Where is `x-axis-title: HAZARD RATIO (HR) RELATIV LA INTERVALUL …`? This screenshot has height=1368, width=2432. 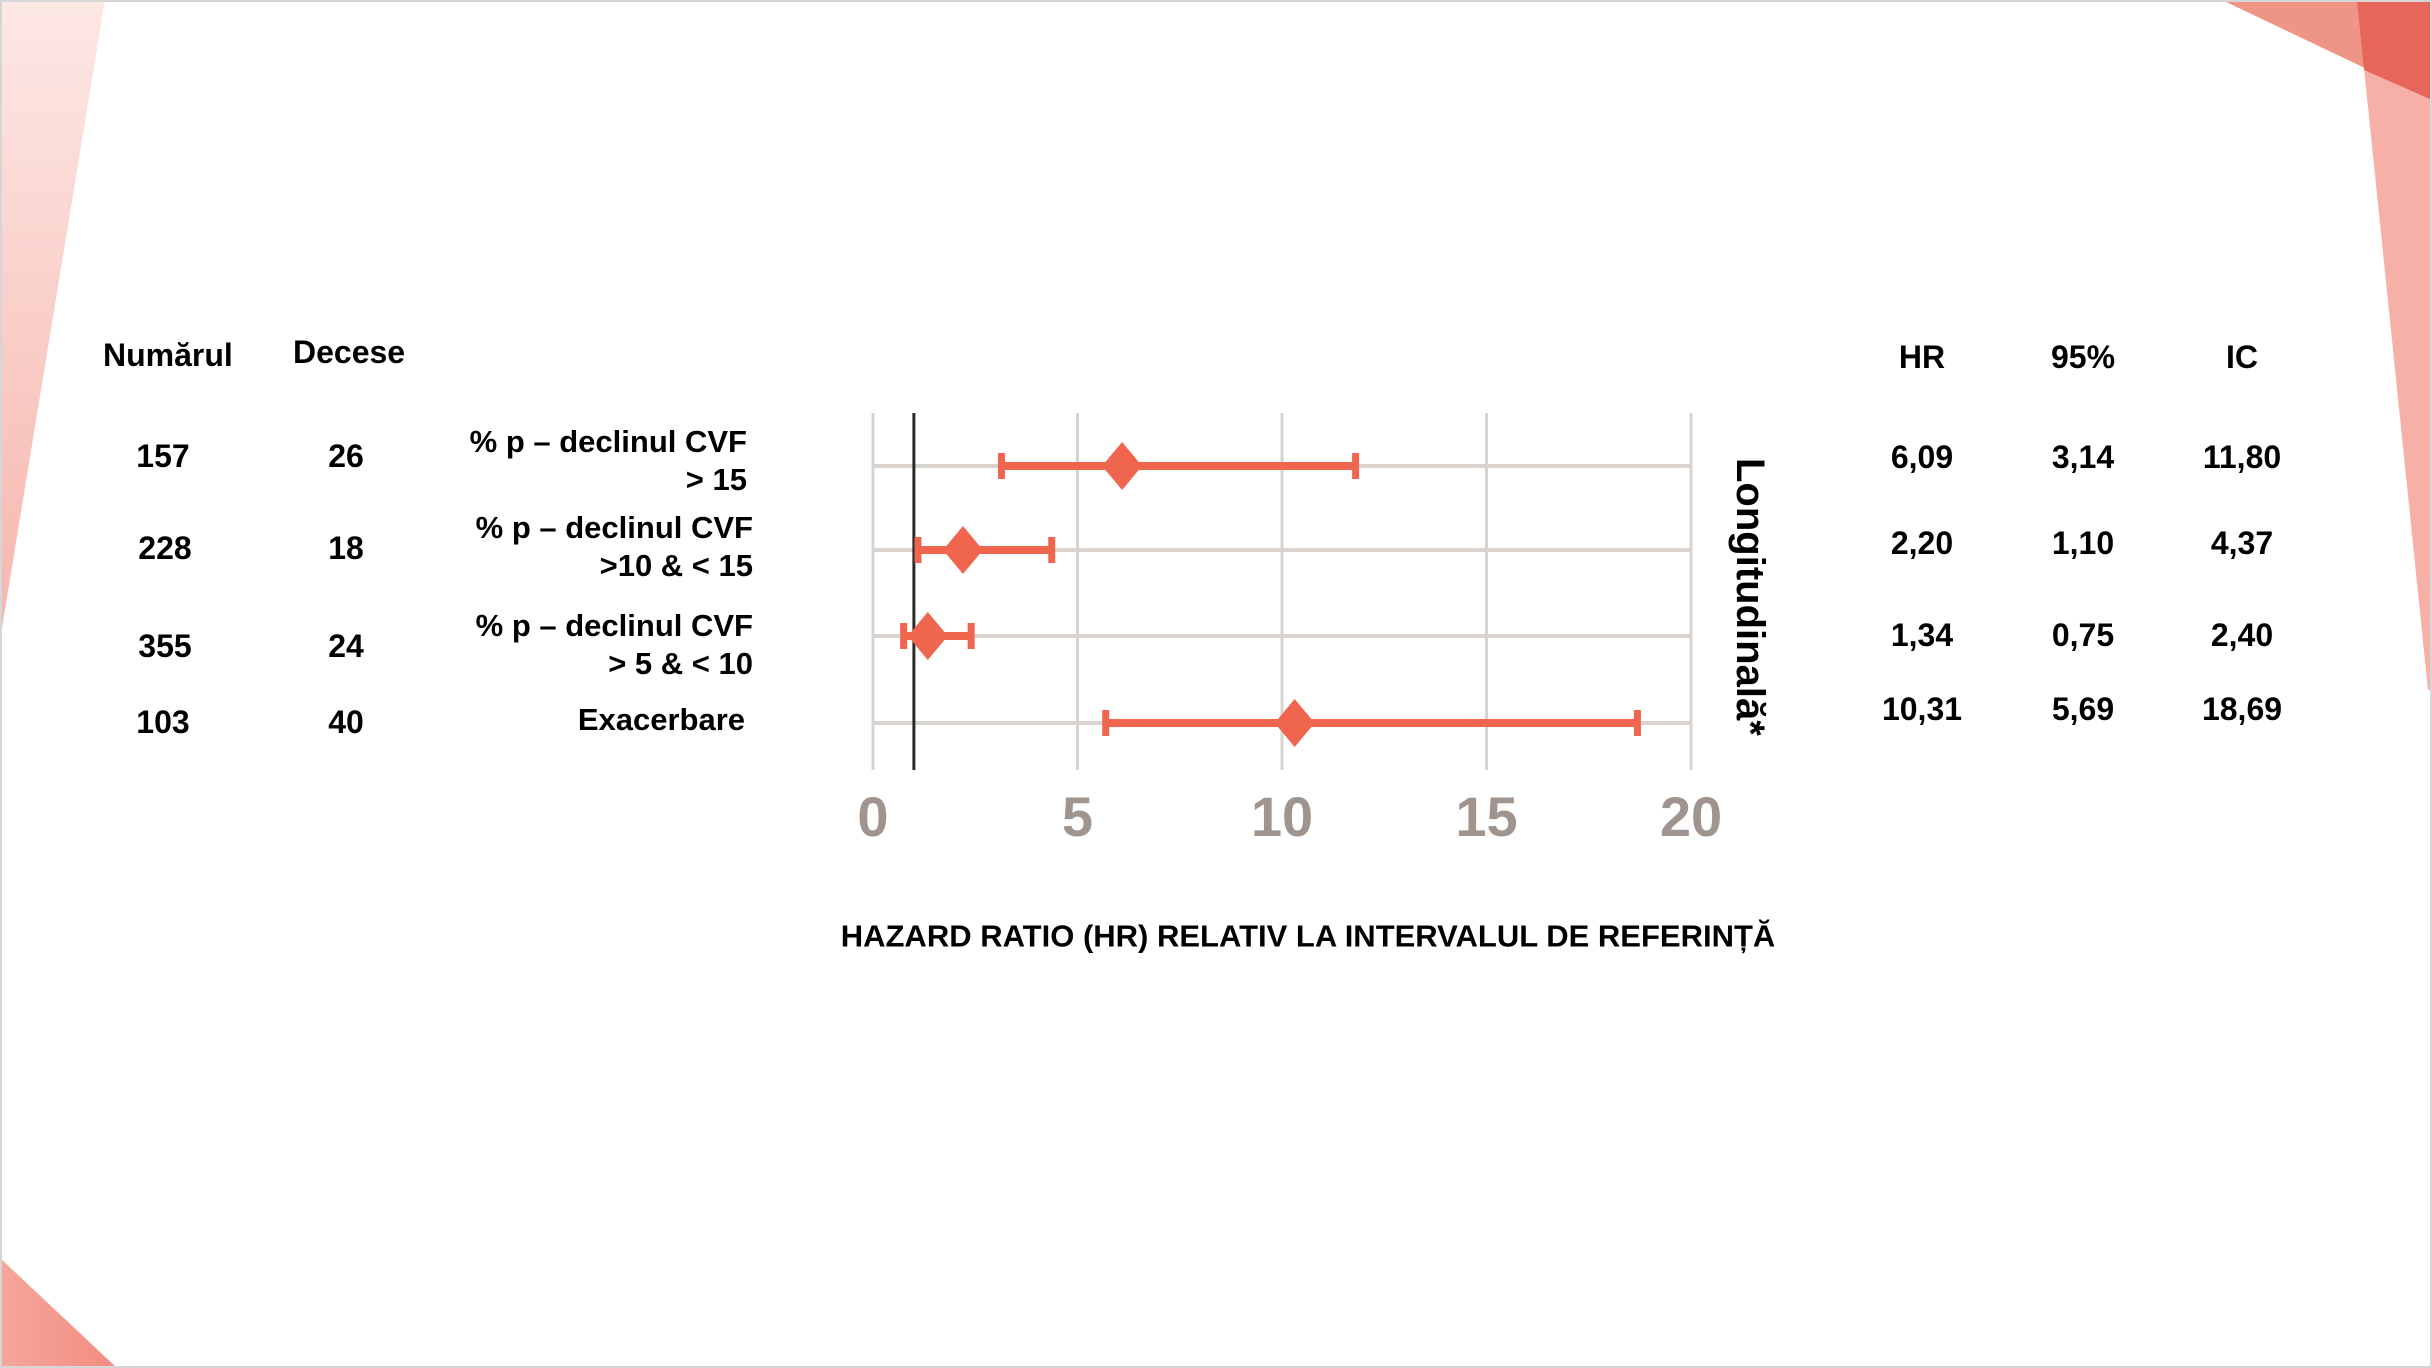 x-axis-title: HAZARD RATIO (HR) RELATIV LA INTERVALUL … is located at coordinates (1308, 936).